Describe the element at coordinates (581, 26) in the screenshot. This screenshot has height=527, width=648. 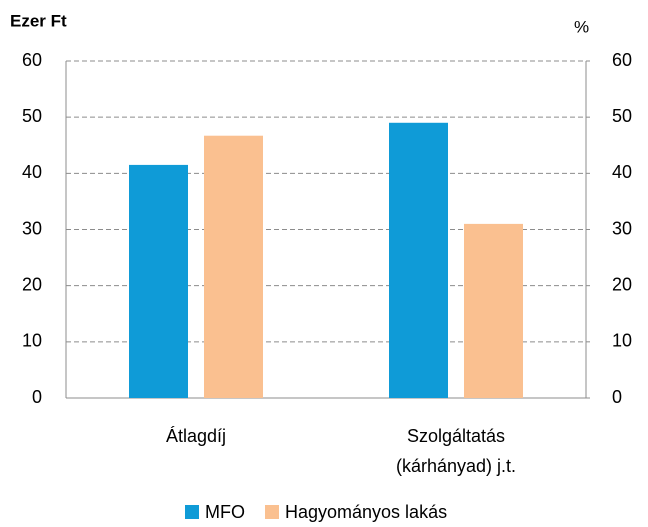
I see `y2-axis-label: %` at that location.